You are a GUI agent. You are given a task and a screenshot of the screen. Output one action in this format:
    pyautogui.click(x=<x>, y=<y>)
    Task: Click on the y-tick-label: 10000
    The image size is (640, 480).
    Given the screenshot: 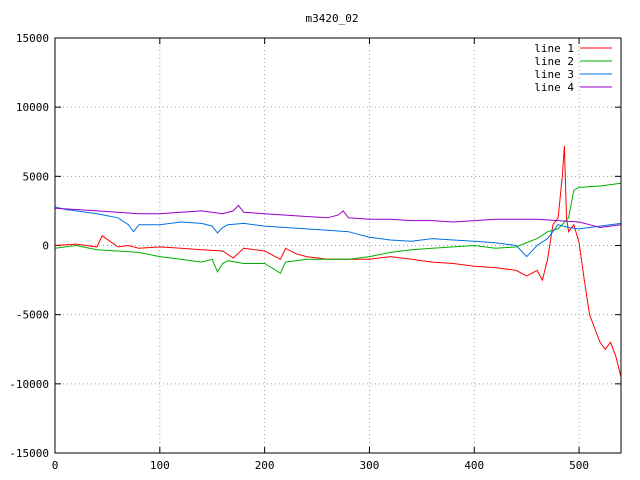 What is the action you would take?
    pyautogui.click(x=32, y=107)
    